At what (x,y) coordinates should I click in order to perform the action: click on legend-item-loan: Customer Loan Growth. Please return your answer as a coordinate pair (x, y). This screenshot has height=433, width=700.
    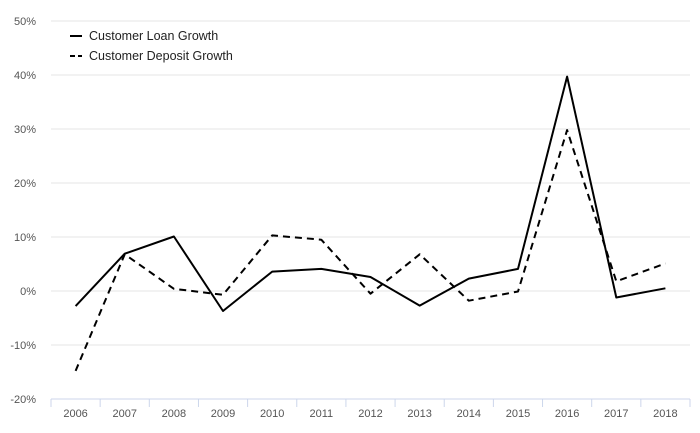
    Looking at the image, I should click on (144, 36).